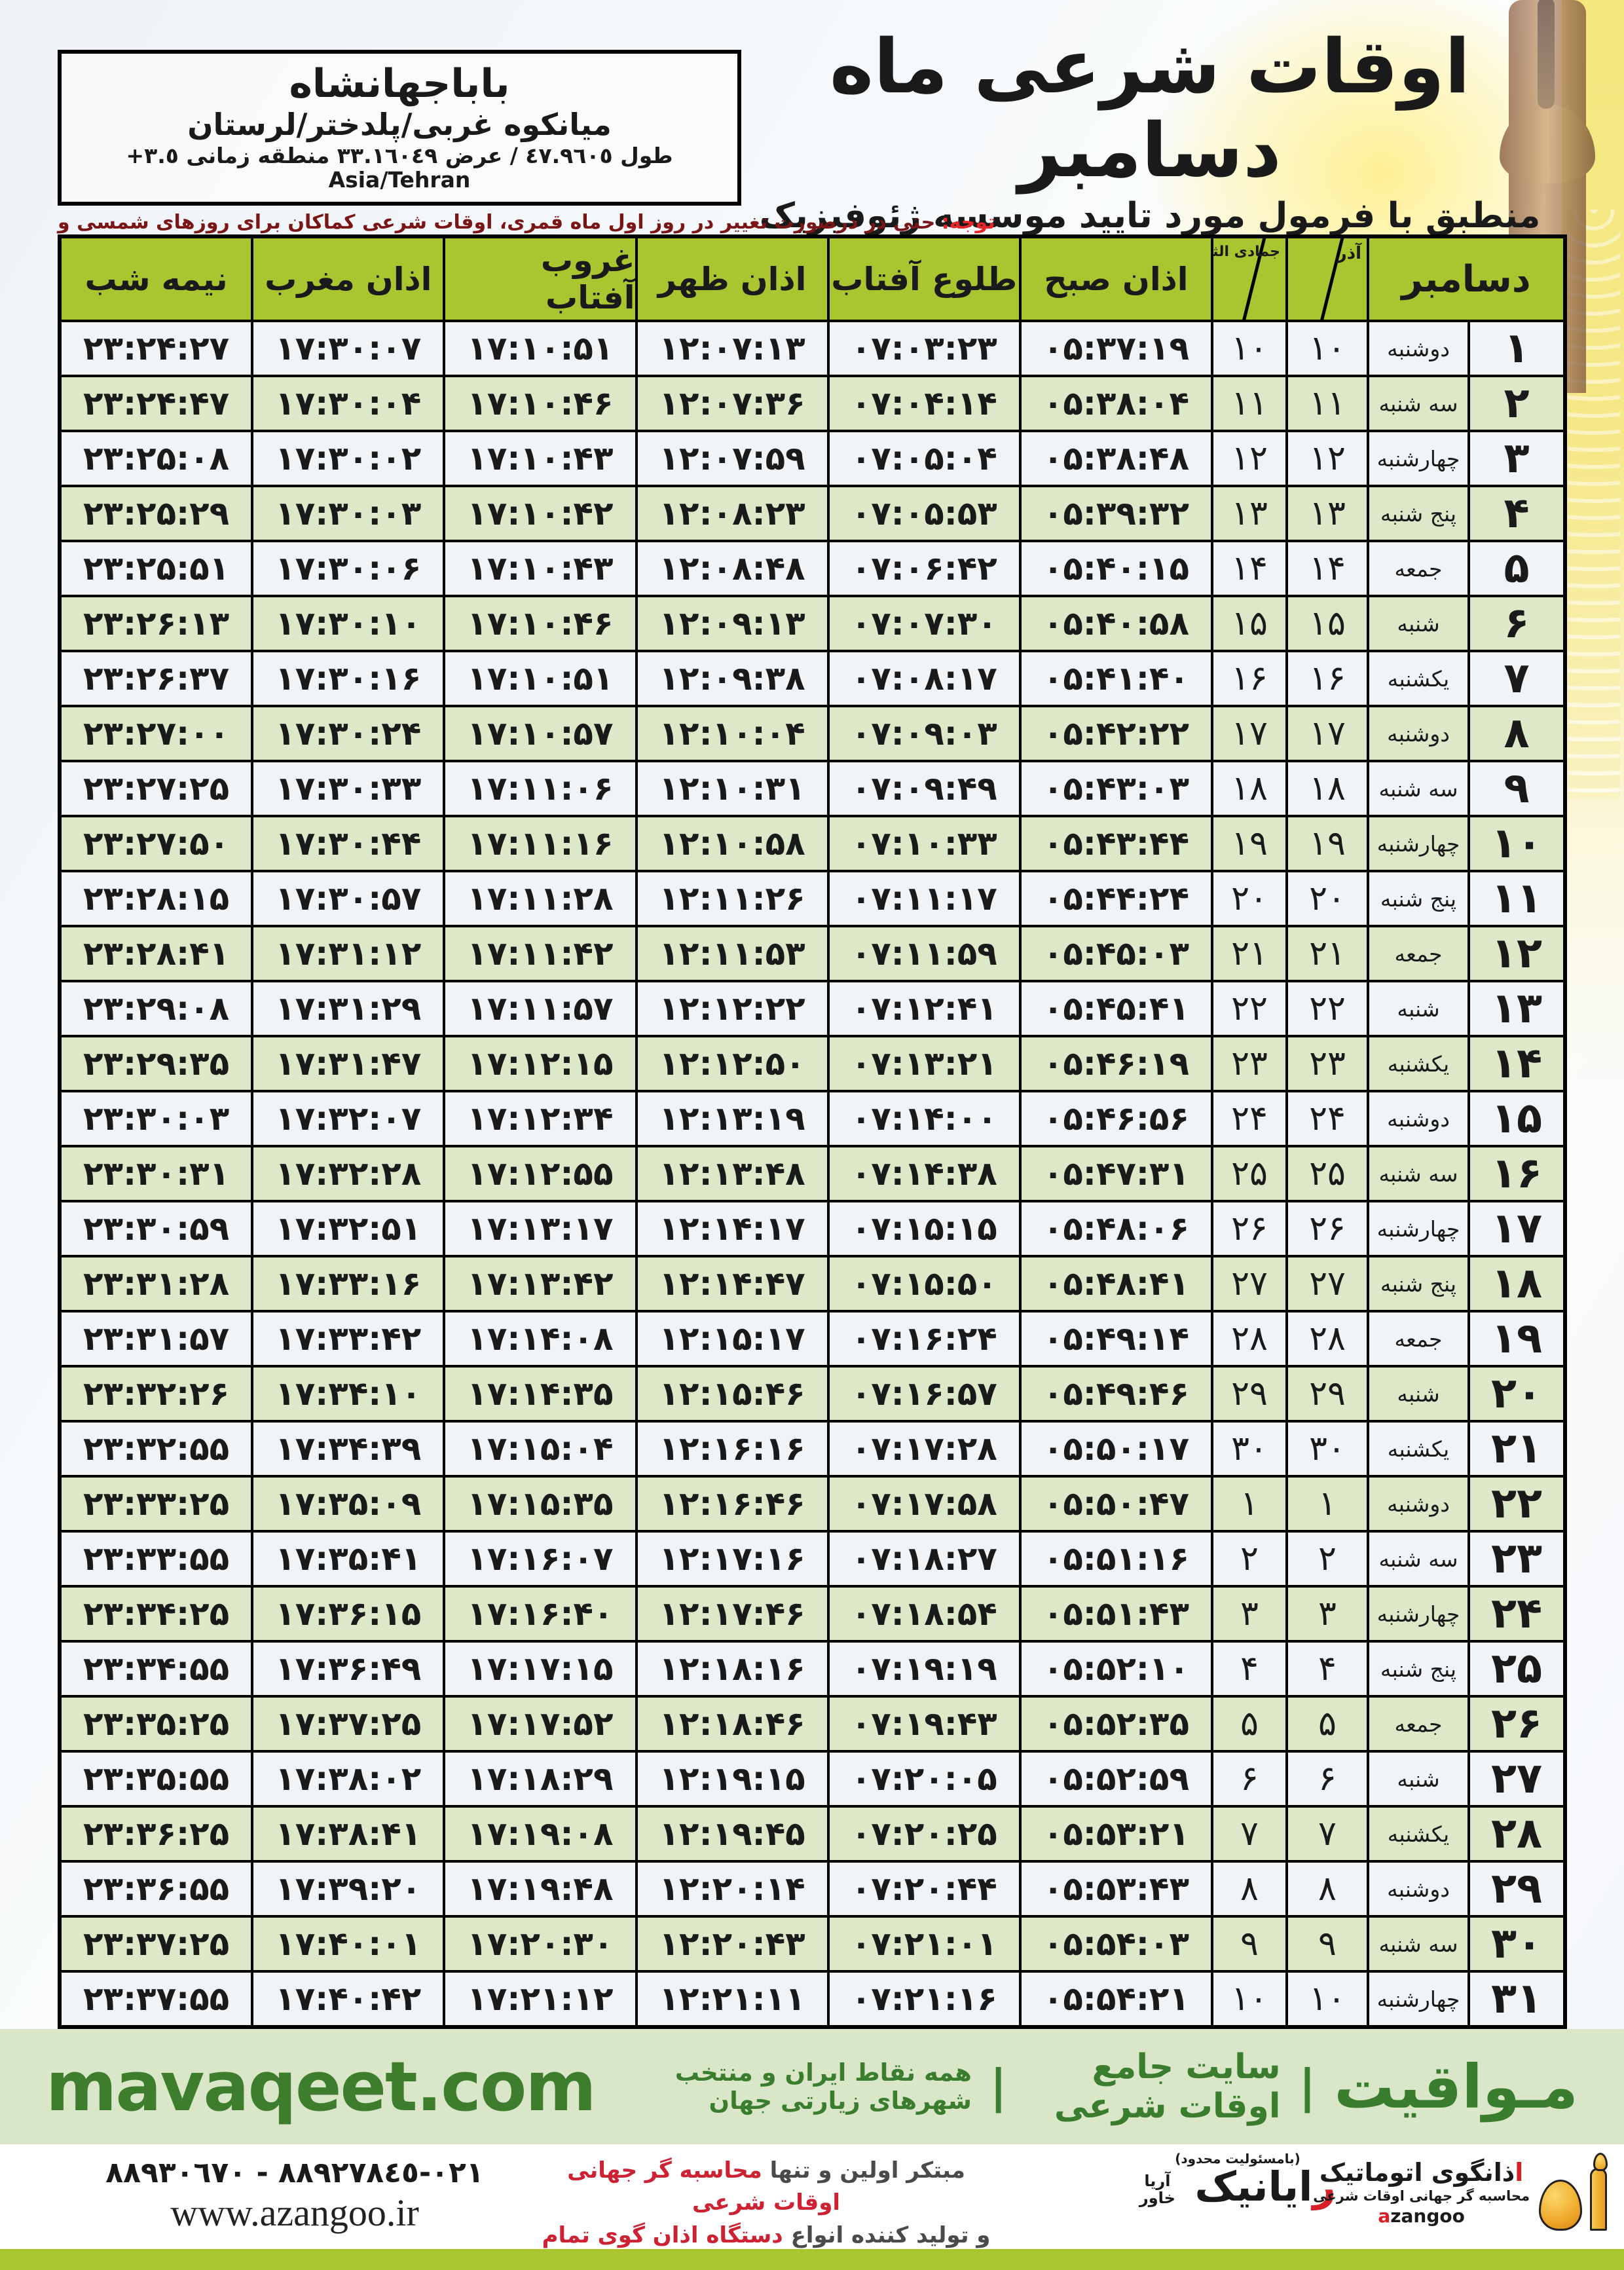  Describe the element at coordinates (924, 1779) in the screenshot. I see `sunrise-time: ۰۷:۲۰:۰۵` at that location.